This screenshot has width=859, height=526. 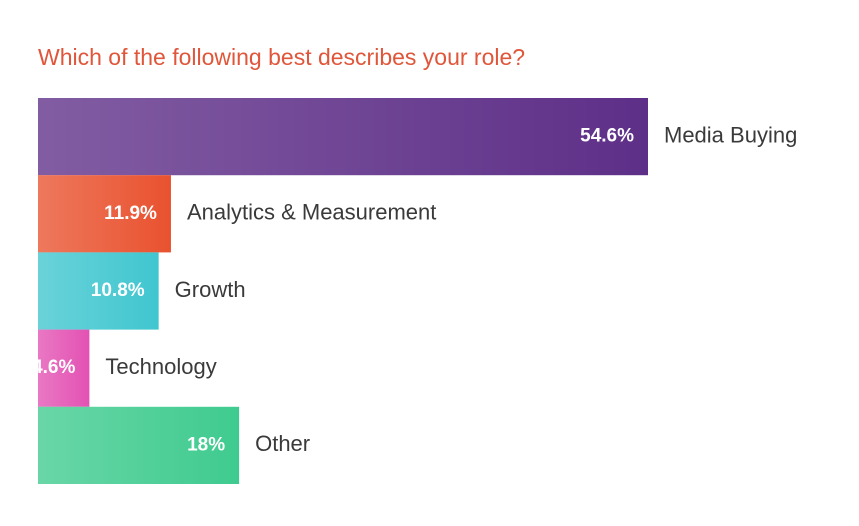 What do you see at coordinates (282, 443) in the screenshot?
I see `category-label: Other` at bounding box center [282, 443].